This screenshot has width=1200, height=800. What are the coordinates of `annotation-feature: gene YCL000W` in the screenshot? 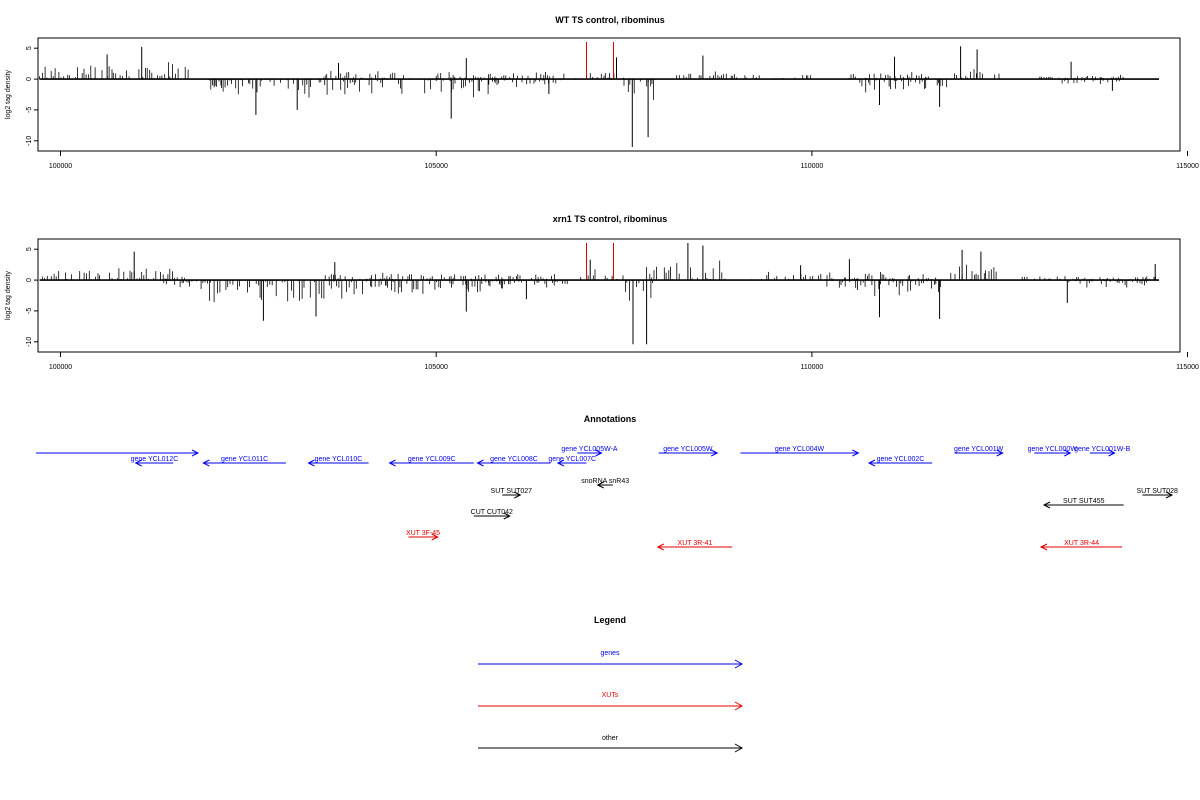 It's located at (1053, 451).